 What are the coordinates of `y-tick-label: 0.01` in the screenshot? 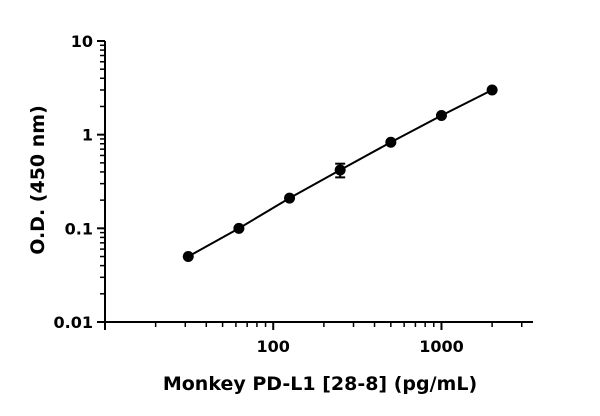 It's located at (73, 322).